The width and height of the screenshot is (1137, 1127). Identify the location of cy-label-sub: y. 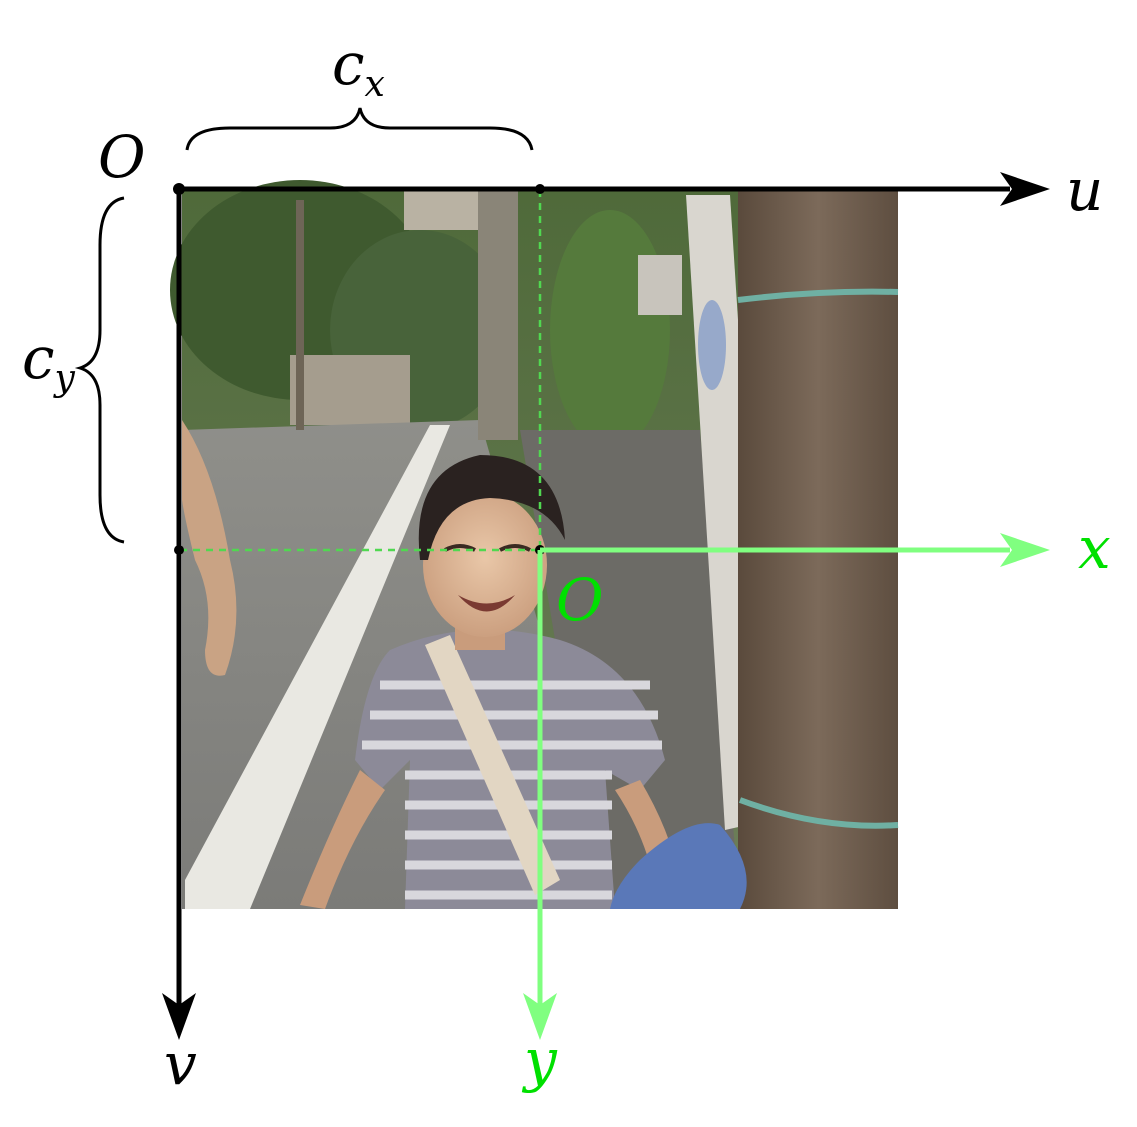
(63, 378).